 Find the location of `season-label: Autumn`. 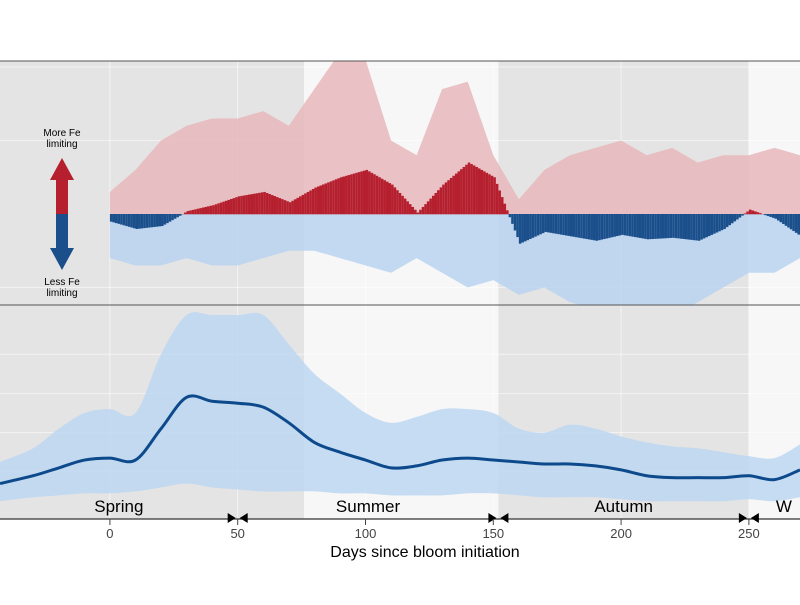

season-label: Autumn is located at coordinates (623, 506).